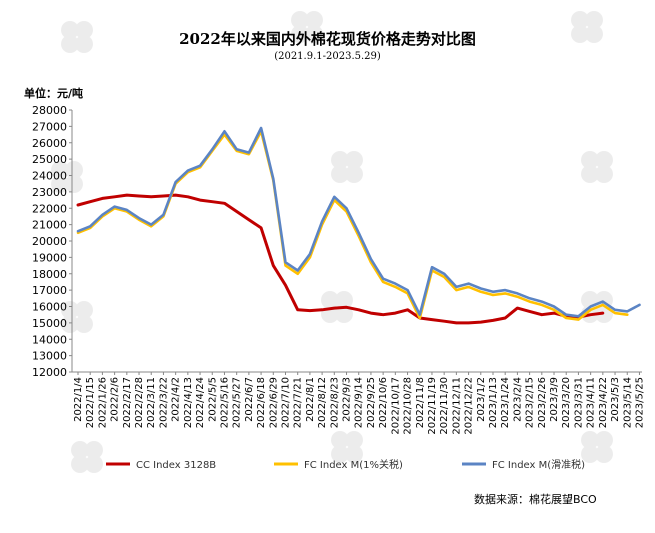 Image resolution: width=655 pixels, height=533 pixels. I want to click on x-tick-label: 2022/5/16, so click(224, 402).